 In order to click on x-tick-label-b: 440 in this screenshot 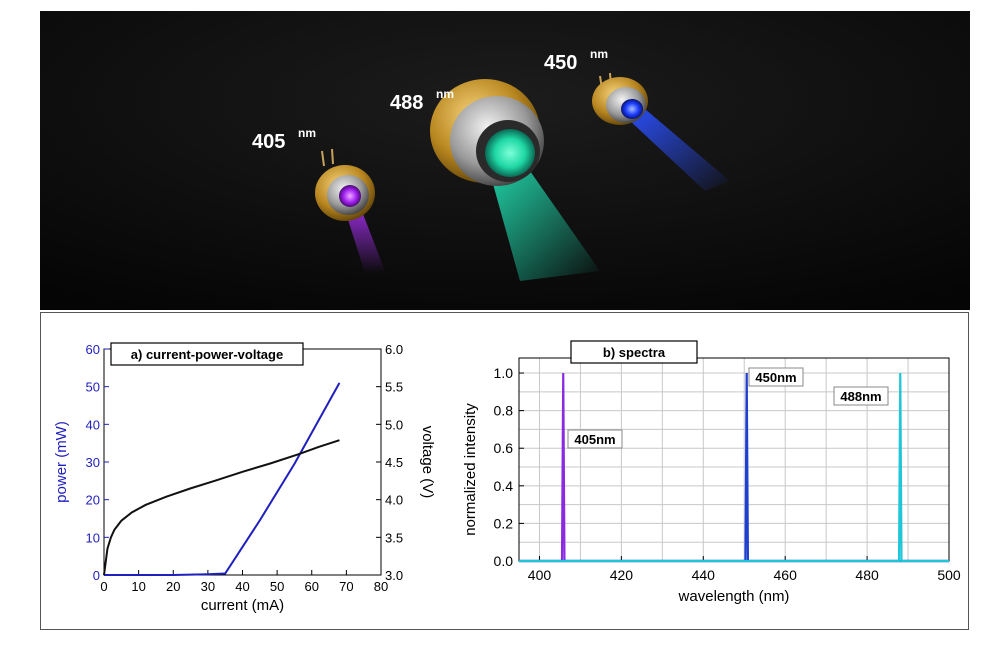, I will do `click(704, 575)`.